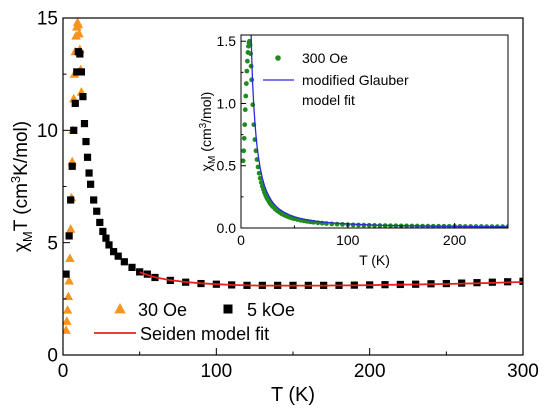 The width and height of the screenshot is (550, 410). What do you see at coordinates (325, 58) in the screenshot?
I see `legend-300-oe-label: 300 Oe` at bounding box center [325, 58].